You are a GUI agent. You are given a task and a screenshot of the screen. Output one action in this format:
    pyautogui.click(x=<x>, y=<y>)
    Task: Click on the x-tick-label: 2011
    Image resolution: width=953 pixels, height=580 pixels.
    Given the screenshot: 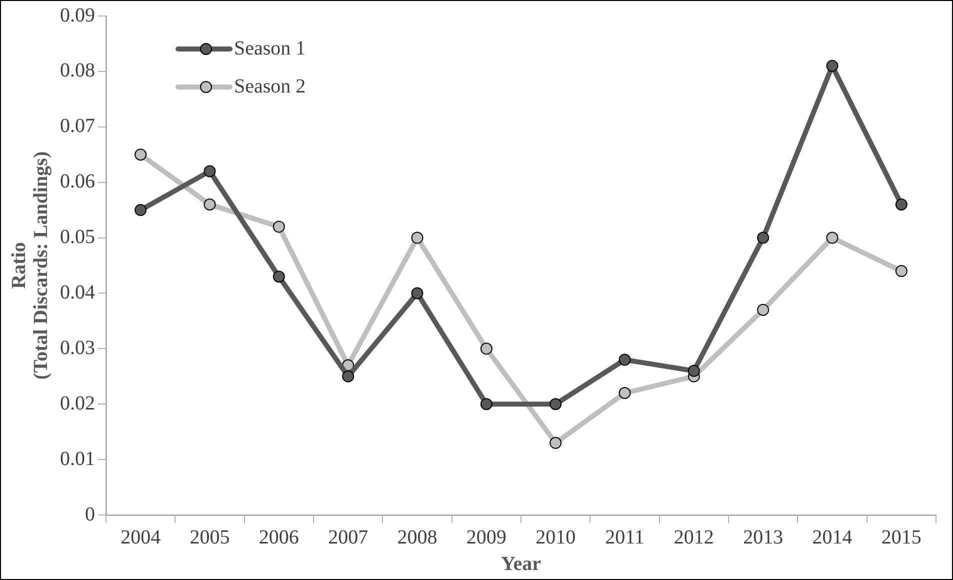 What is the action you would take?
    pyautogui.click(x=624, y=537)
    